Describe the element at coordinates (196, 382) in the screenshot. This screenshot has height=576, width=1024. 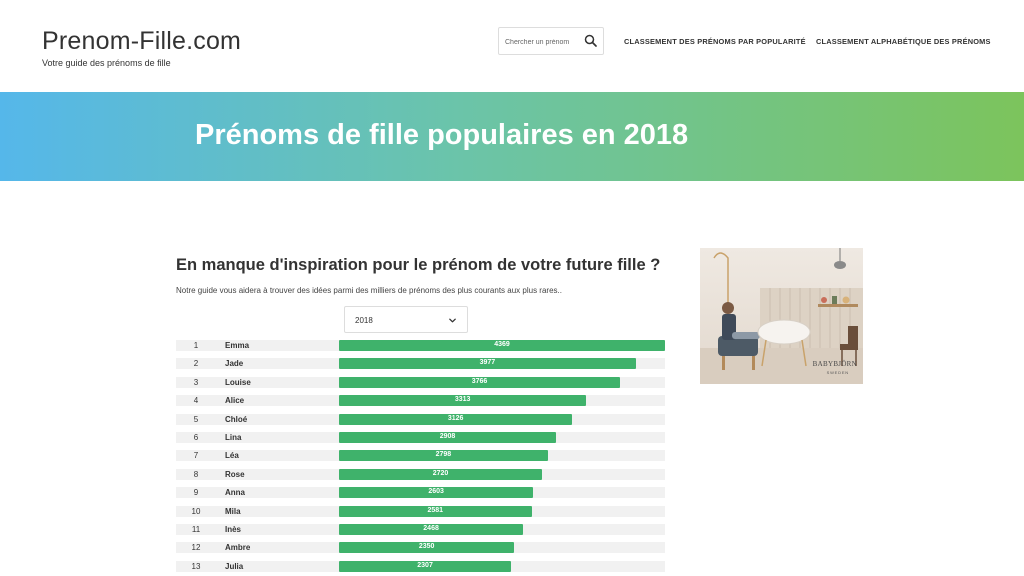
I see `ranking-rank: 3` at that location.